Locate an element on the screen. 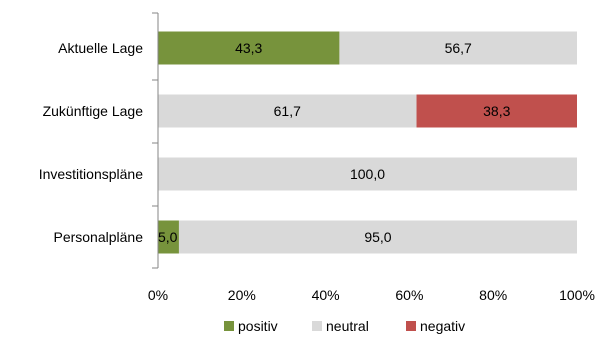 The width and height of the screenshot is (607, 338). legend: positiv neutral negativ is located at coordinates (344, 326).